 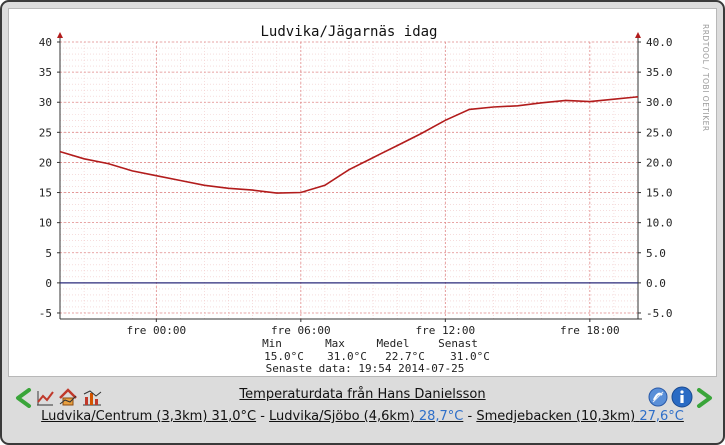 I want to click on x-tick-label: fre 12:00, so click(x=446, y=330).